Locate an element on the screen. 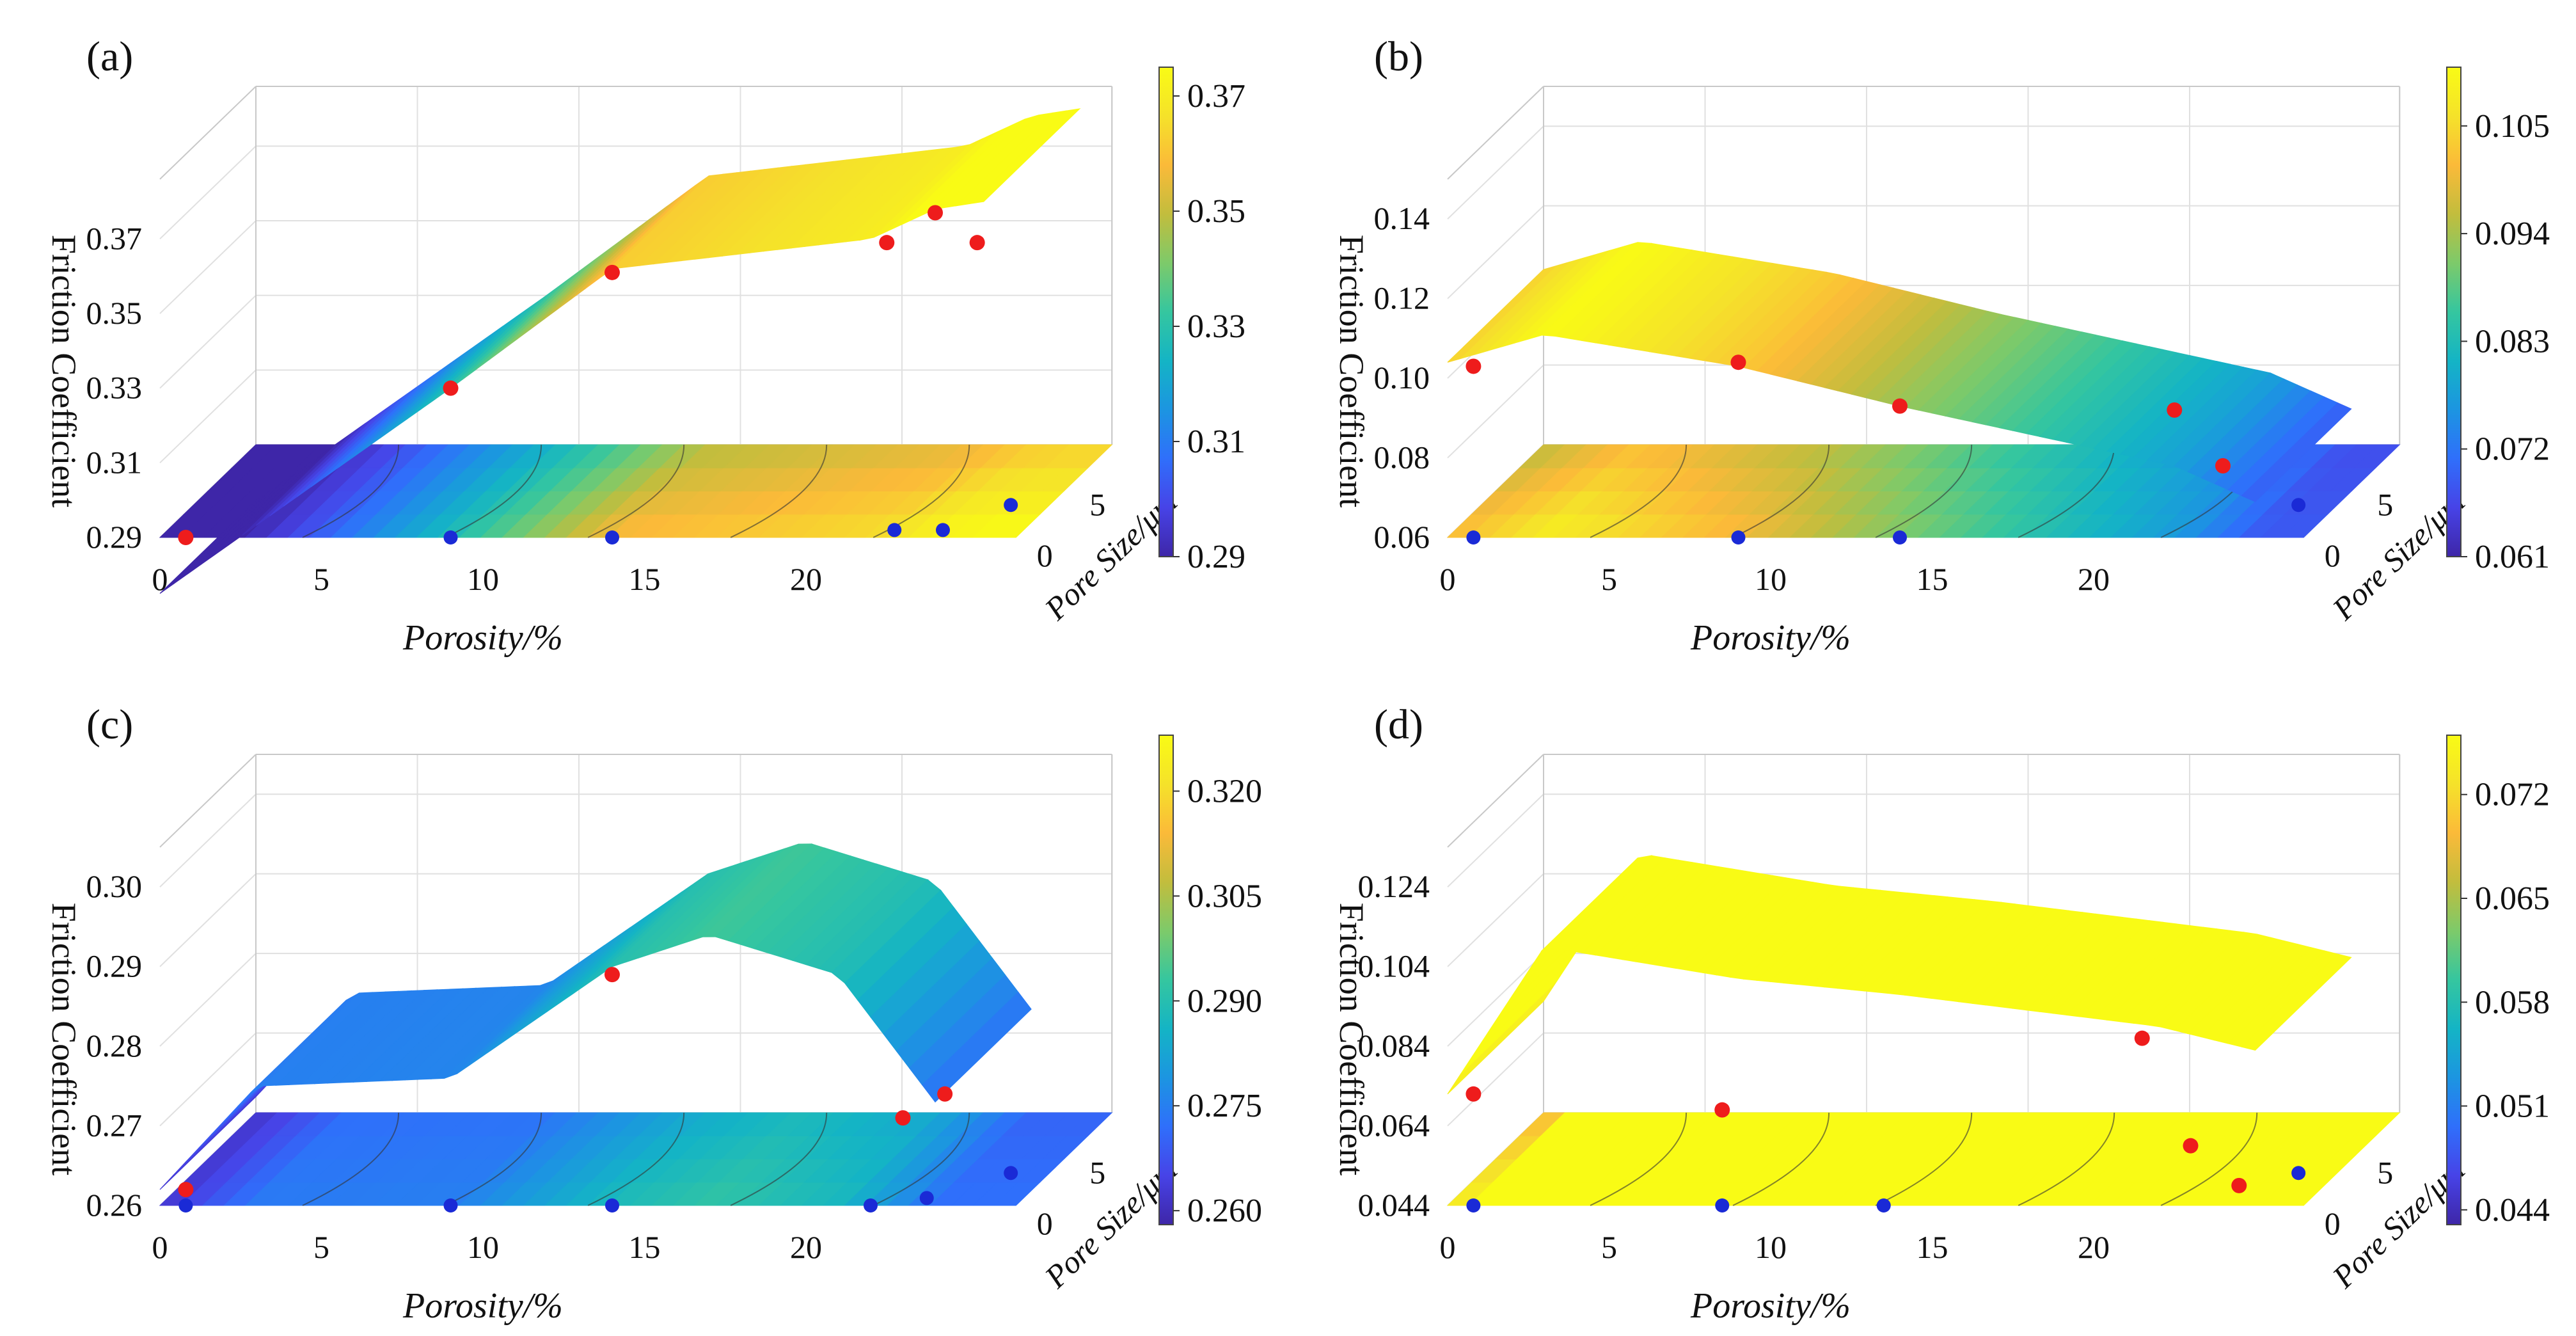 The image size is (2576, 1336). colorbar-tick-label: 0.105 is located at coordinates (2512, 126).